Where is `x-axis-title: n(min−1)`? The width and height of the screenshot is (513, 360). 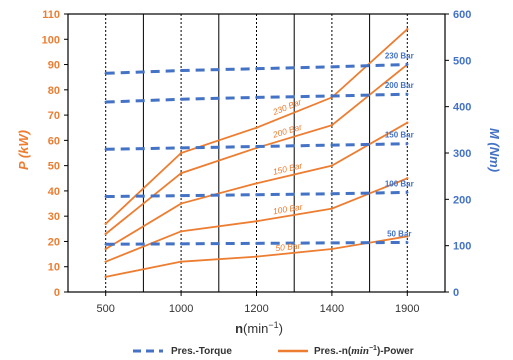 x-axis-title: n(min−1) is located at coordinates (259, 328).